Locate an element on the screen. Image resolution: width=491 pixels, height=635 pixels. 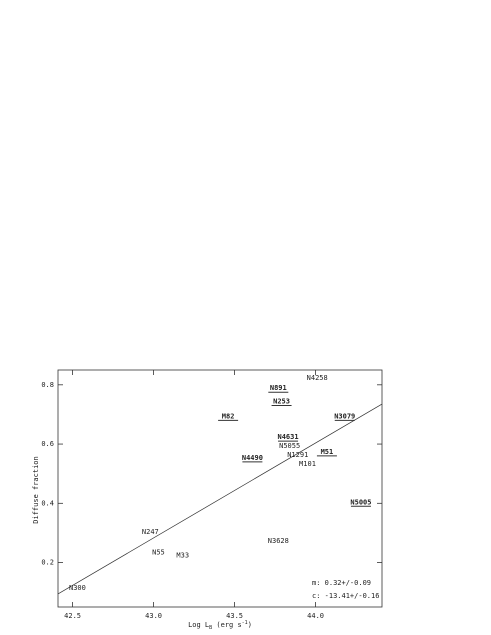
annotation: m: 0.32+/-0.09 is located at coordinates (341, 583).